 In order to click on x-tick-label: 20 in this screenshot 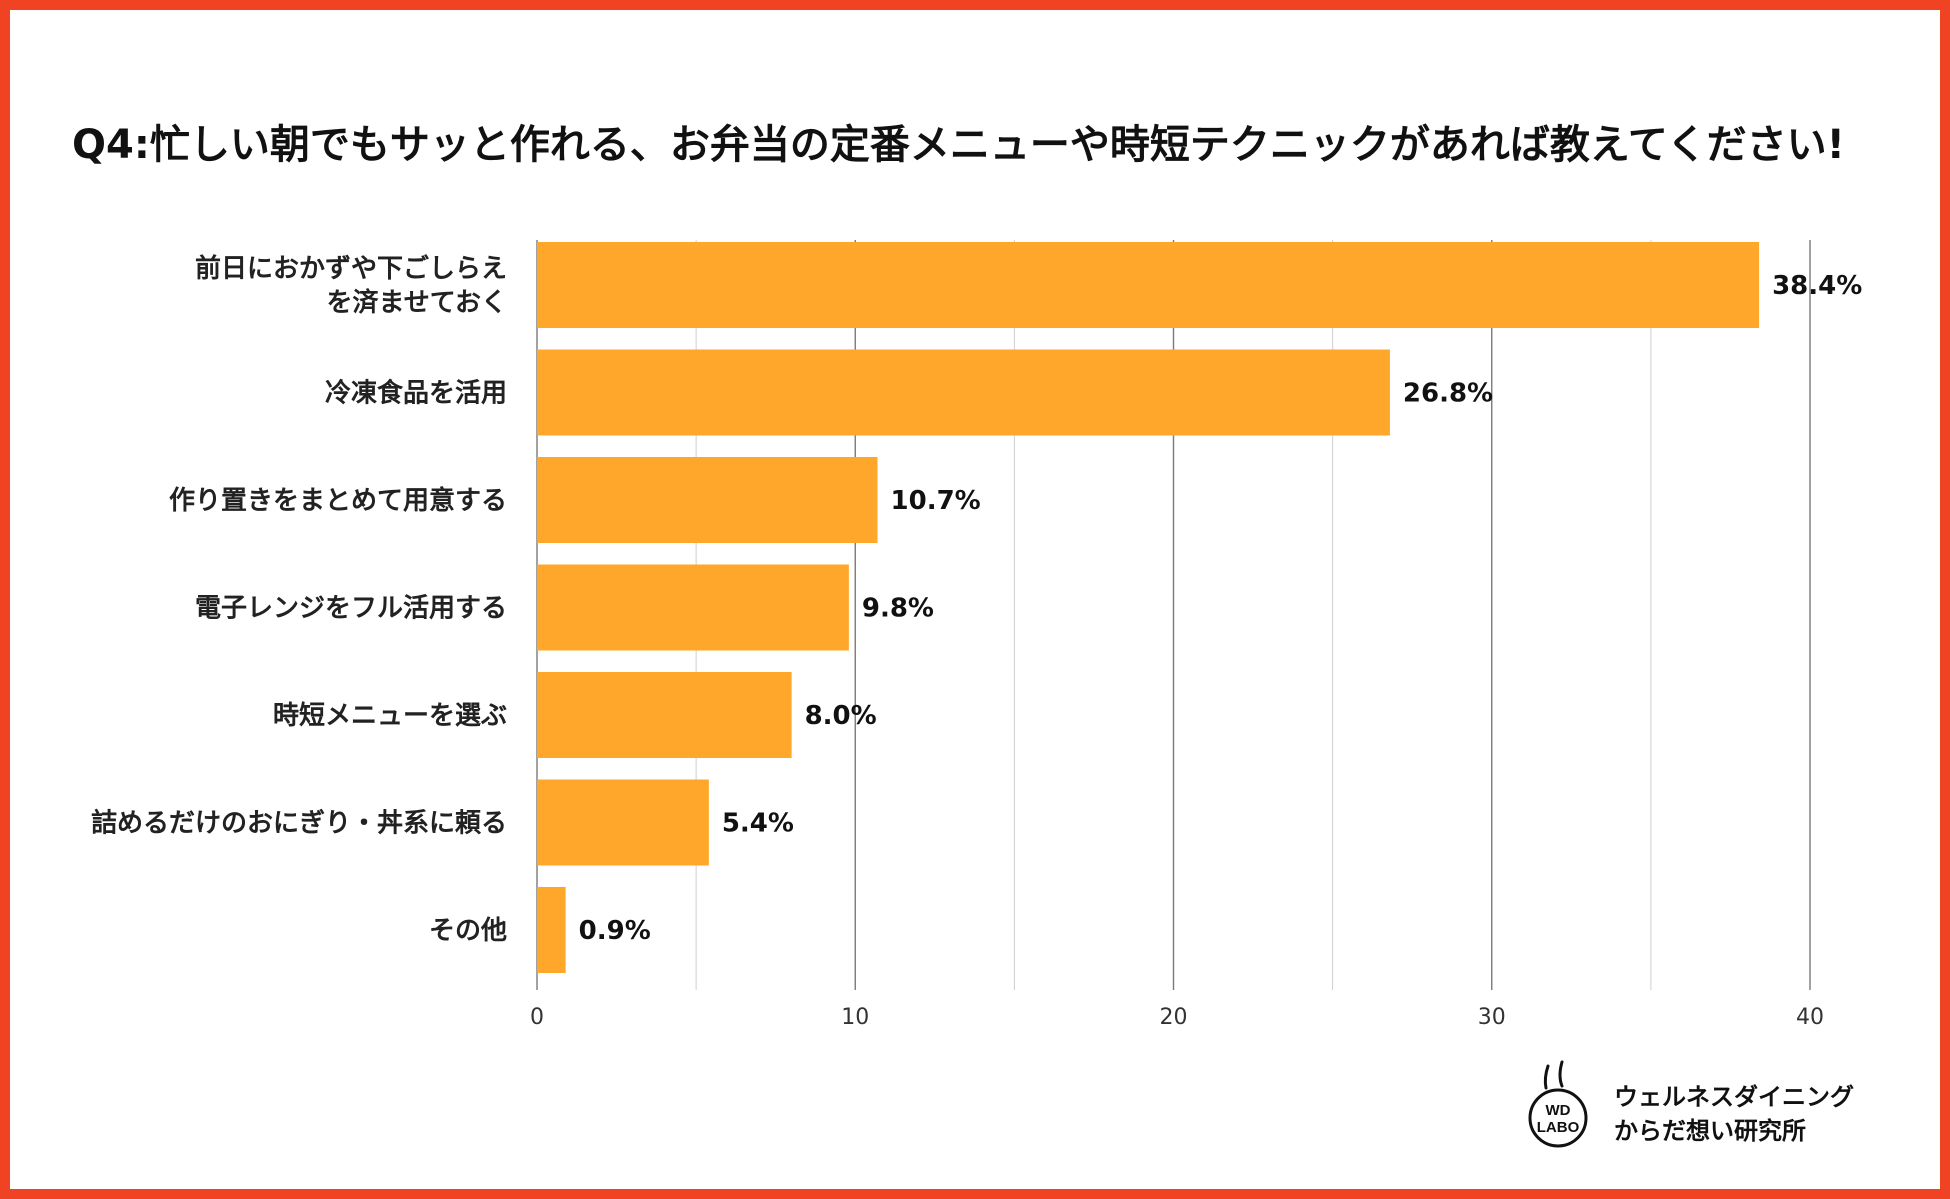, I will do `click(1174, 1017)`.